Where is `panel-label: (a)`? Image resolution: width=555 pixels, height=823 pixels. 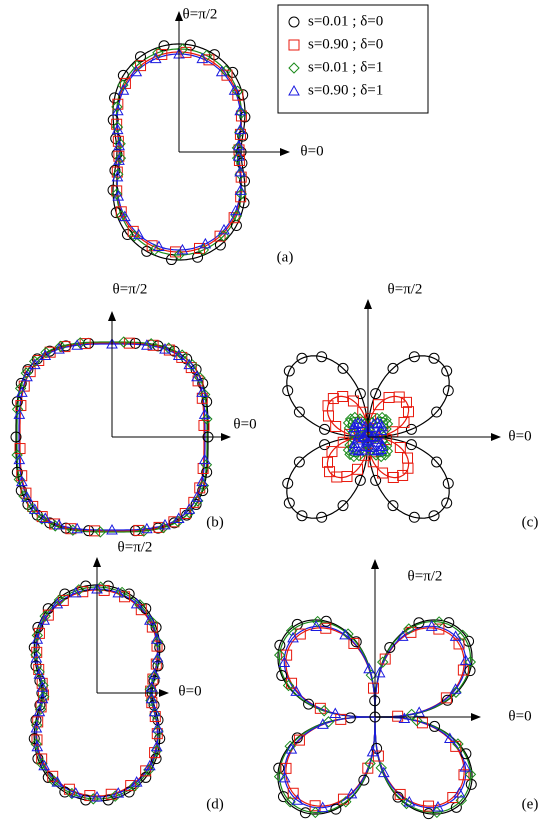 panel-label: (a) is located at coordinates (285, 257).